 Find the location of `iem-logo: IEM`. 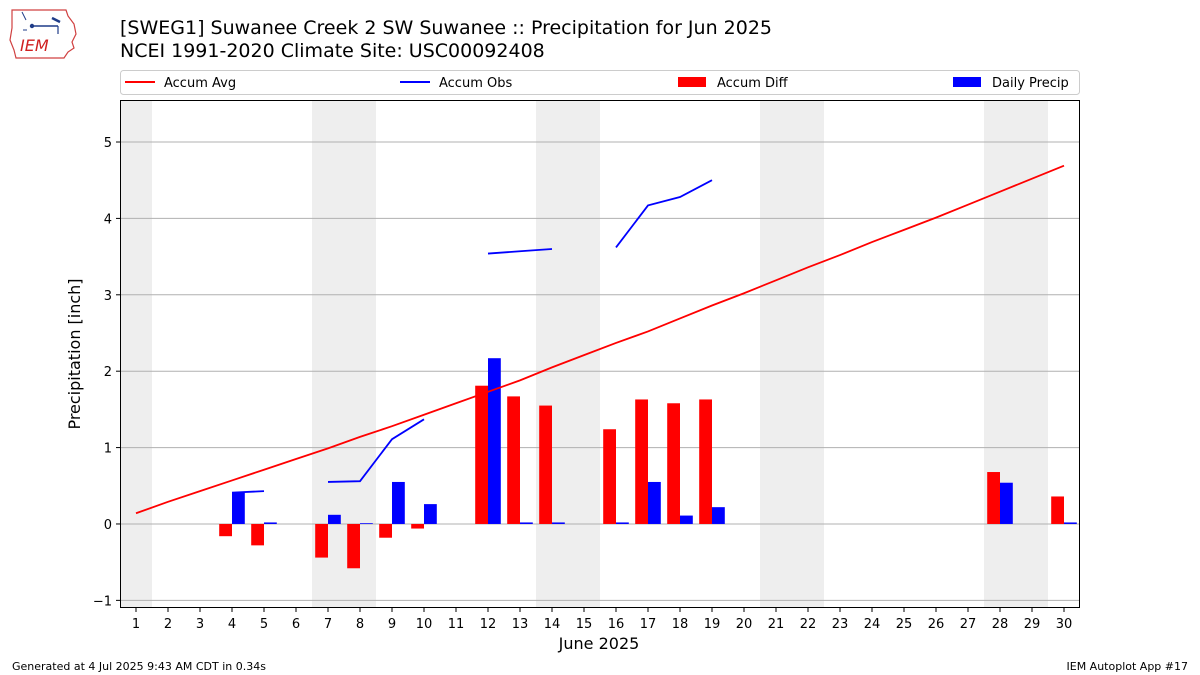

iem-logo: IEM is located at coordinates (43, 34).